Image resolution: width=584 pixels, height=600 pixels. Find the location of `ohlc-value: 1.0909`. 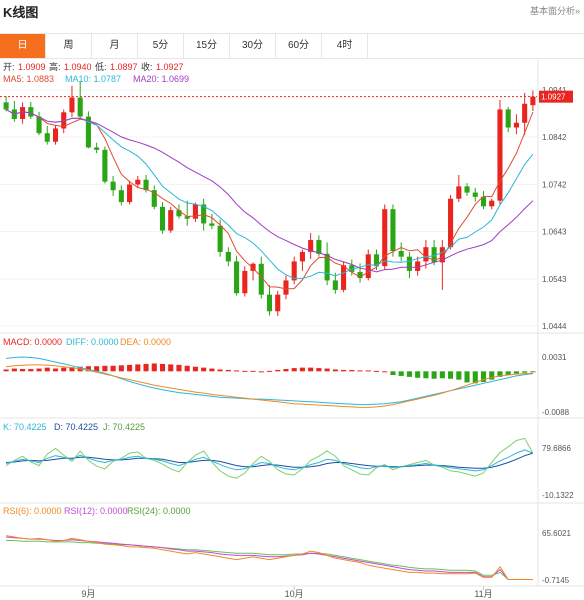

ohlc-value: 1.0909 is located at coordinates (32, 67).